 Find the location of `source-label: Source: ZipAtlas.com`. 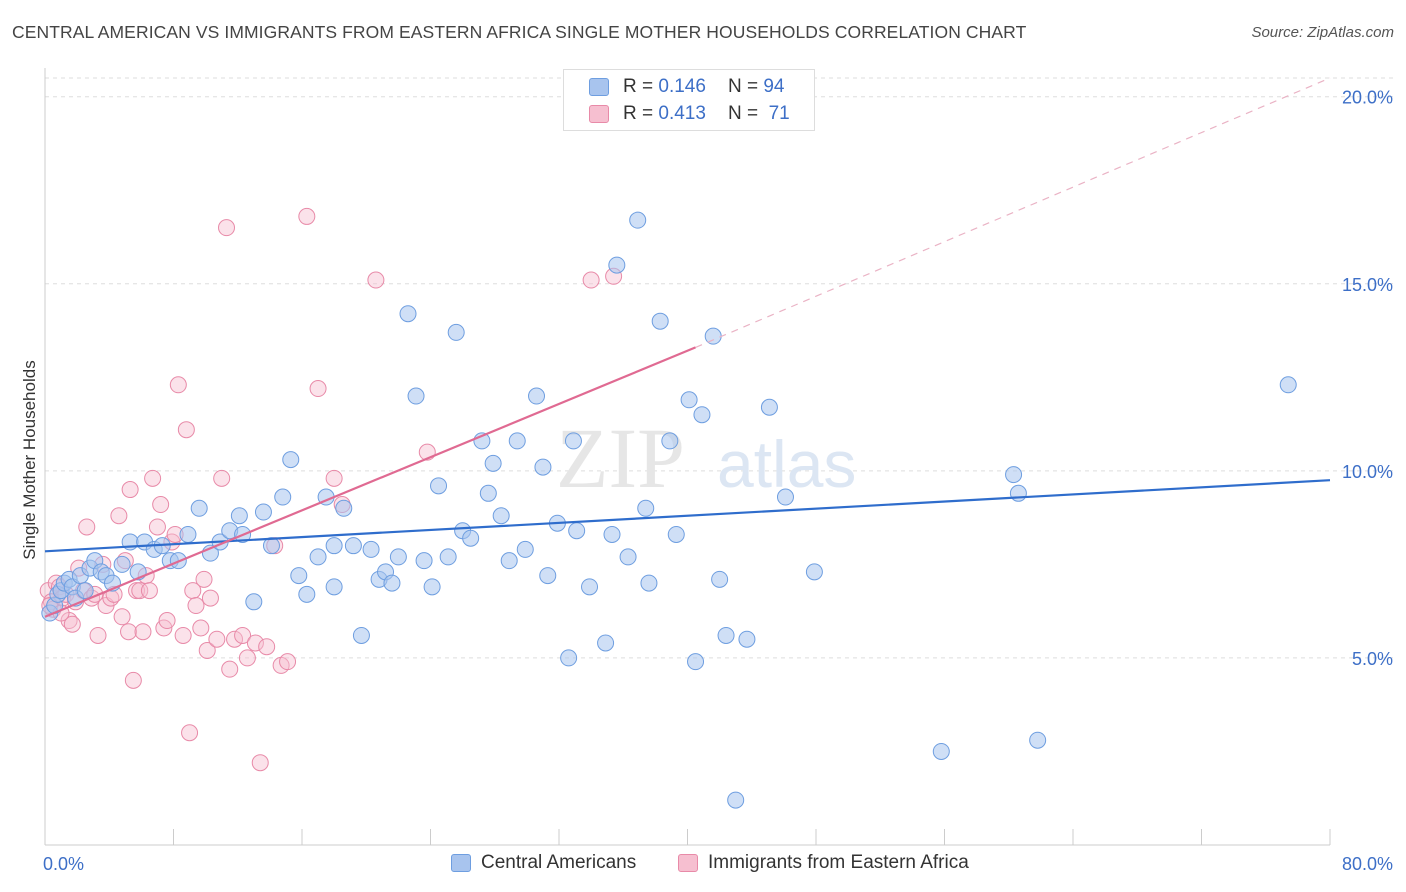

source-label: Source: ZipAtlas.com is located at coordinates (1322, 32).